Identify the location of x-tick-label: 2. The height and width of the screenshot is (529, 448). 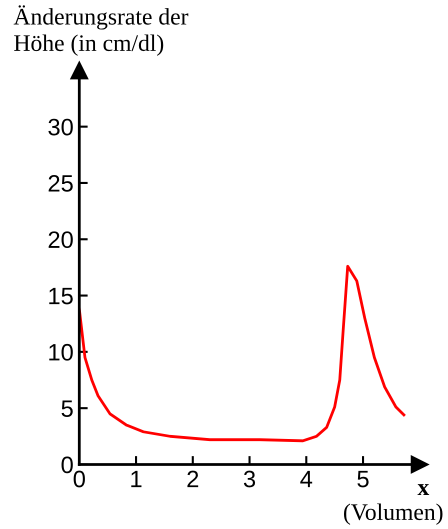
(192, 479).